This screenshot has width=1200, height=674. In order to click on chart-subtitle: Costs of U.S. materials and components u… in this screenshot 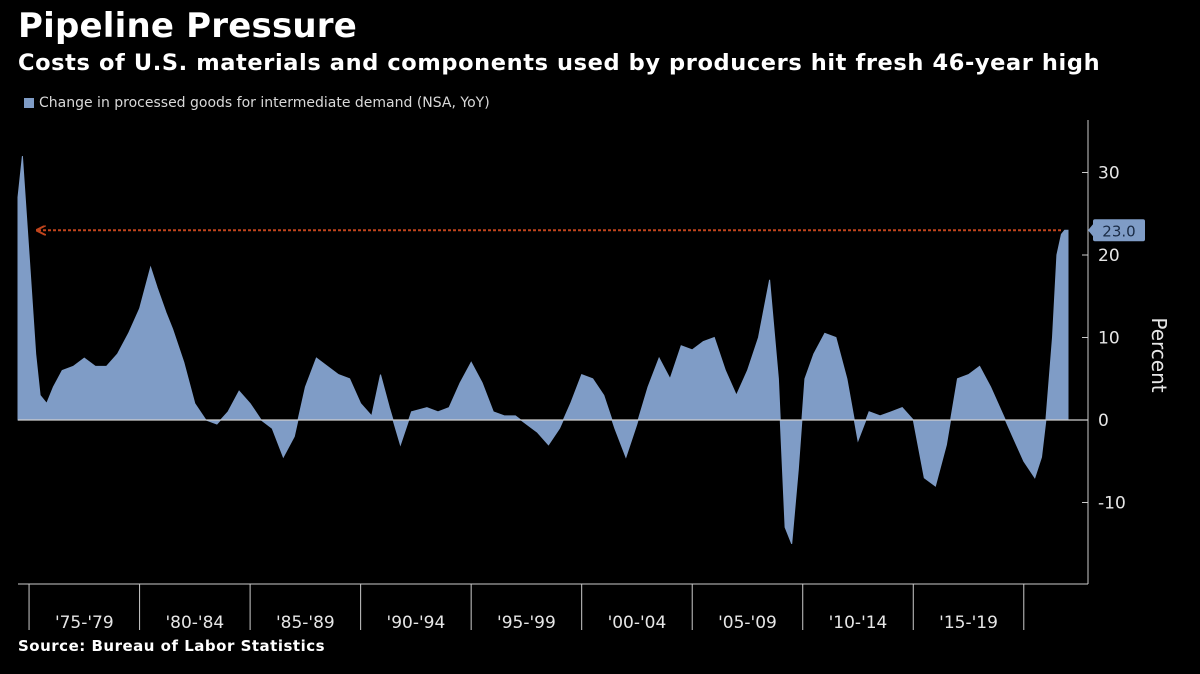, I will do `click(559, 63)`.